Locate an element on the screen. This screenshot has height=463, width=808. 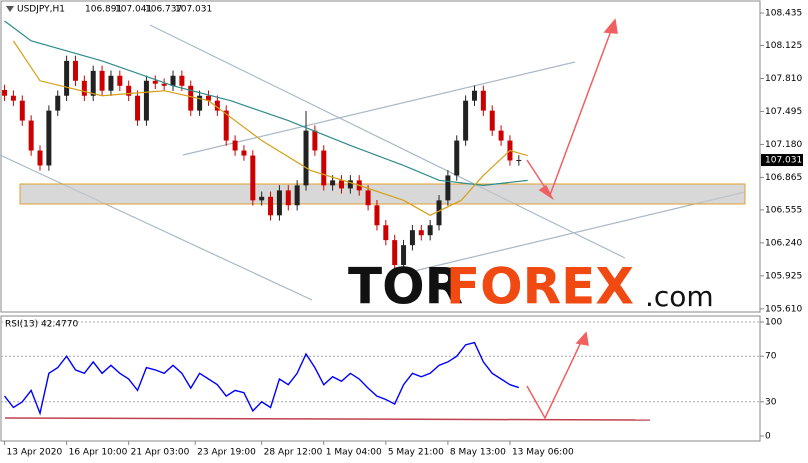
ohlc-value: 106.891 is located at coordinates (103, 10).